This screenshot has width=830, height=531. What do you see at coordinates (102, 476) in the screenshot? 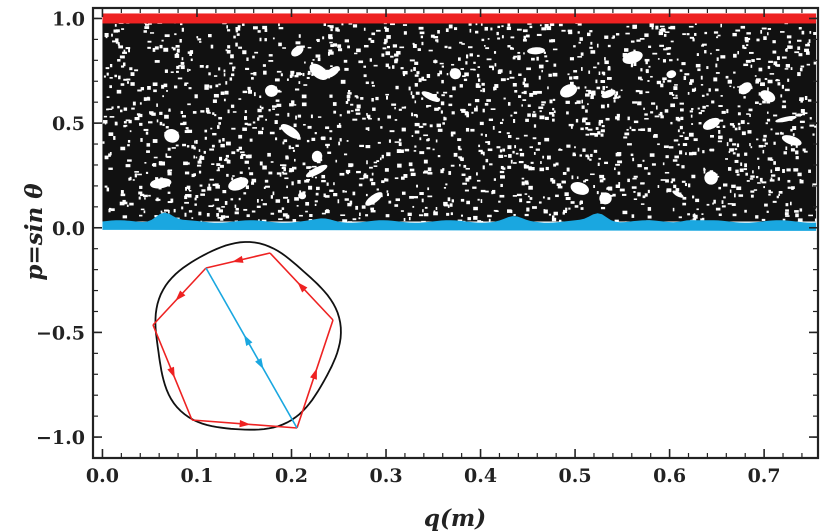
I see `x-tick-label: 0.0` at bounding box center [102, 476].